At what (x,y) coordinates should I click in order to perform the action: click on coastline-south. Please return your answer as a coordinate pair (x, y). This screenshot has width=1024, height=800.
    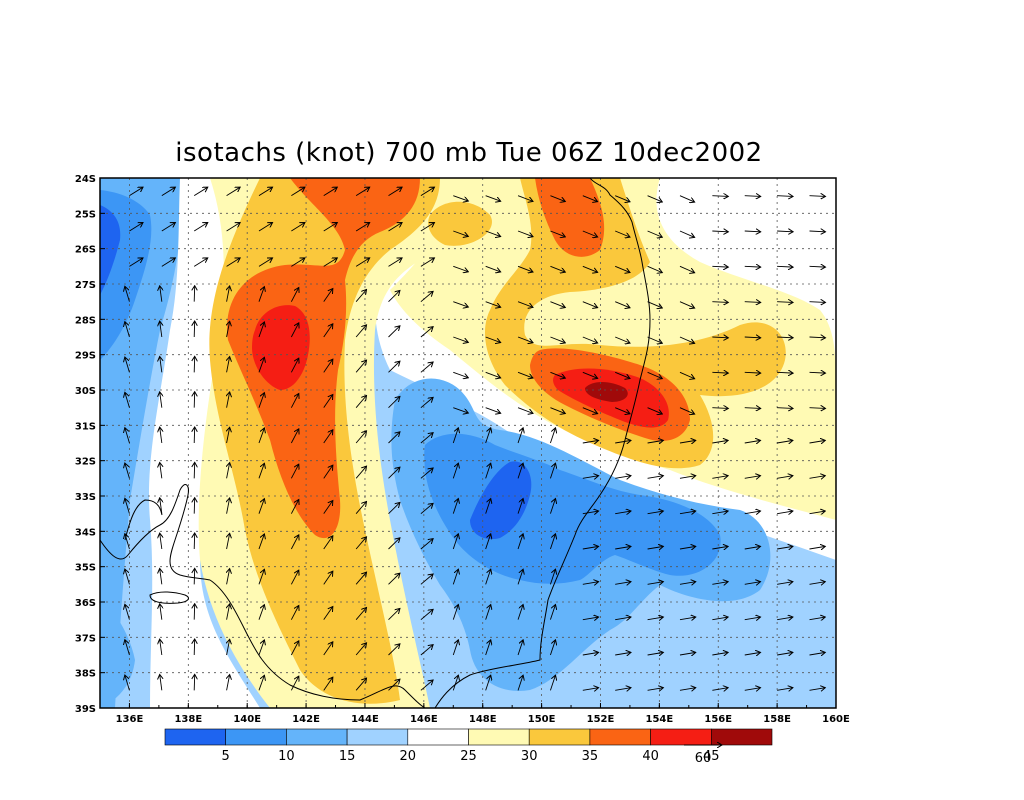
    Looking at the image, I should click on (317, 643).